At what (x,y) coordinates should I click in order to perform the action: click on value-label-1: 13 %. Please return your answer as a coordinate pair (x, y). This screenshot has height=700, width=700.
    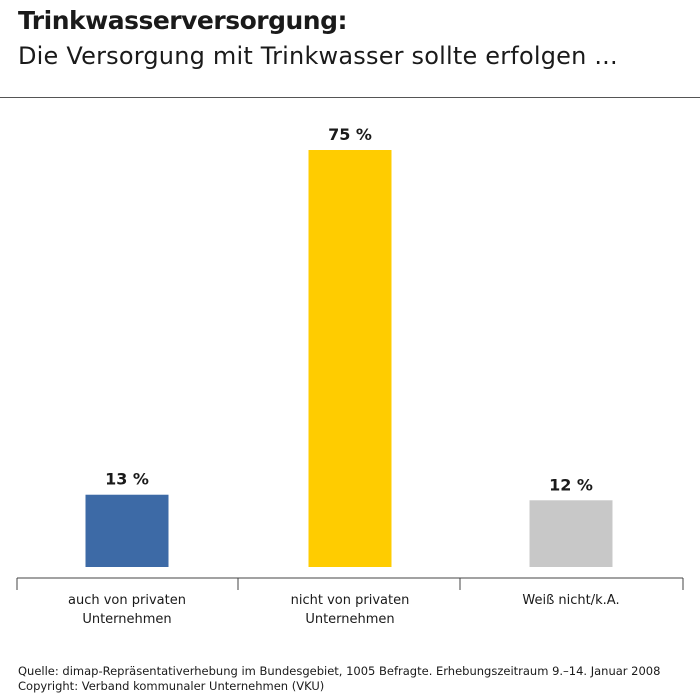
    Looking at the image, I should click on (127, 479).